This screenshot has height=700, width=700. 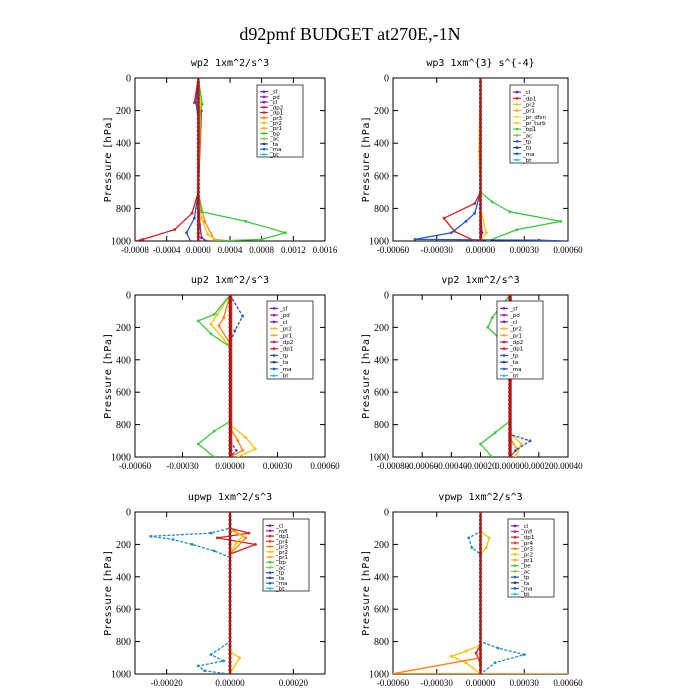 What do you see at coordinates (568, 683) in the screenshot?
I see `x-tick-label: 0.00060` at bounding box center [568, 683].